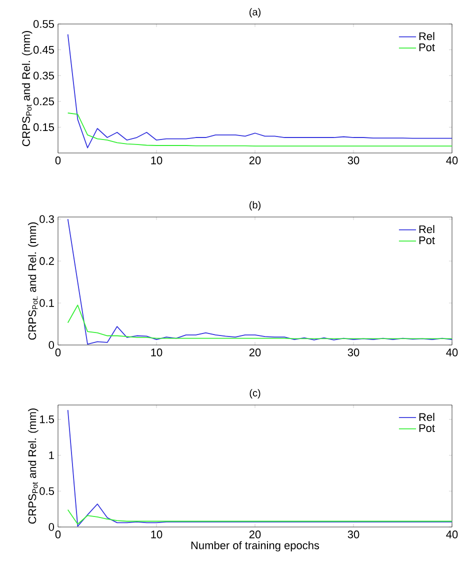 The height and width of the screenshot is (569, 463). Describe the element at coordinates (255, 393) in the screenshot. I see `chart-title: (c)` at that location.